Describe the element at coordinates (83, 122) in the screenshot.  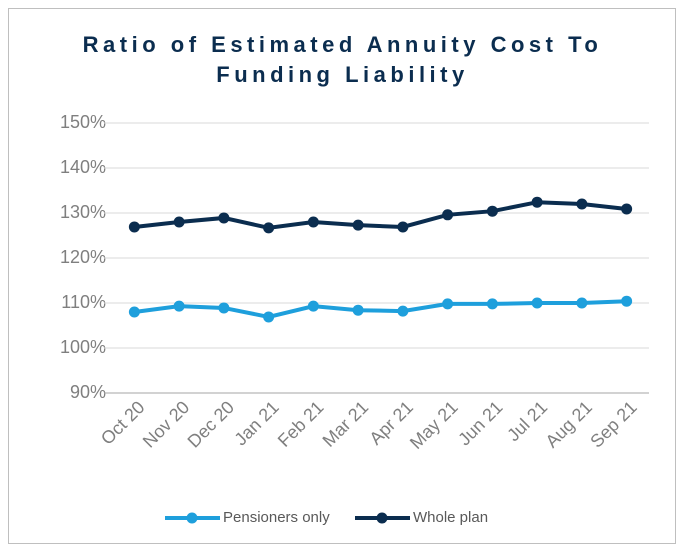
I see `y-tick-label: 150%` at that location.